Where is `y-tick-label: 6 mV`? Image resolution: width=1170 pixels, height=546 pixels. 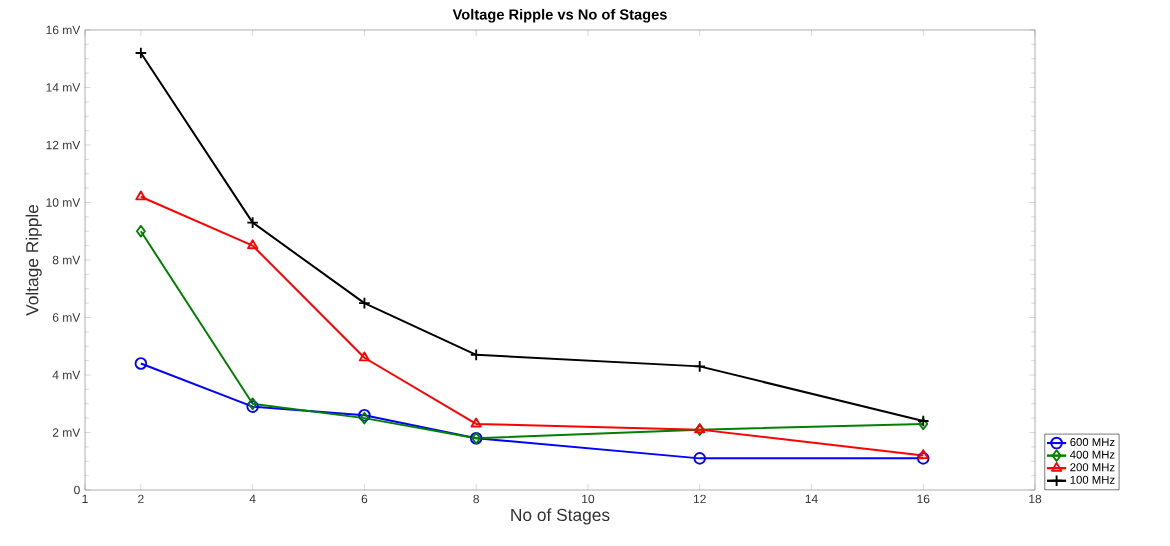
y-tick-label: 6 mV is located at coordinates (66, 317).